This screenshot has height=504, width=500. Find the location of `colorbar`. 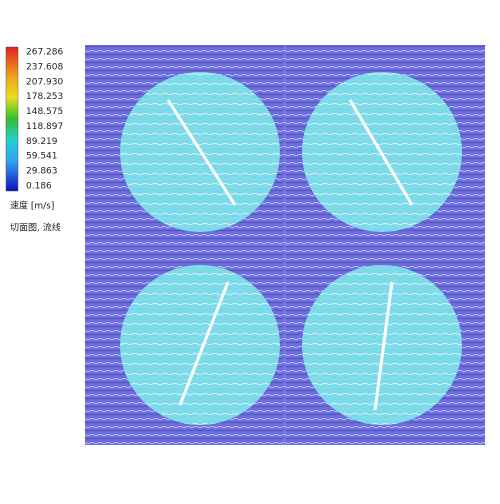

colorbar is located at coordinates (12, 119).